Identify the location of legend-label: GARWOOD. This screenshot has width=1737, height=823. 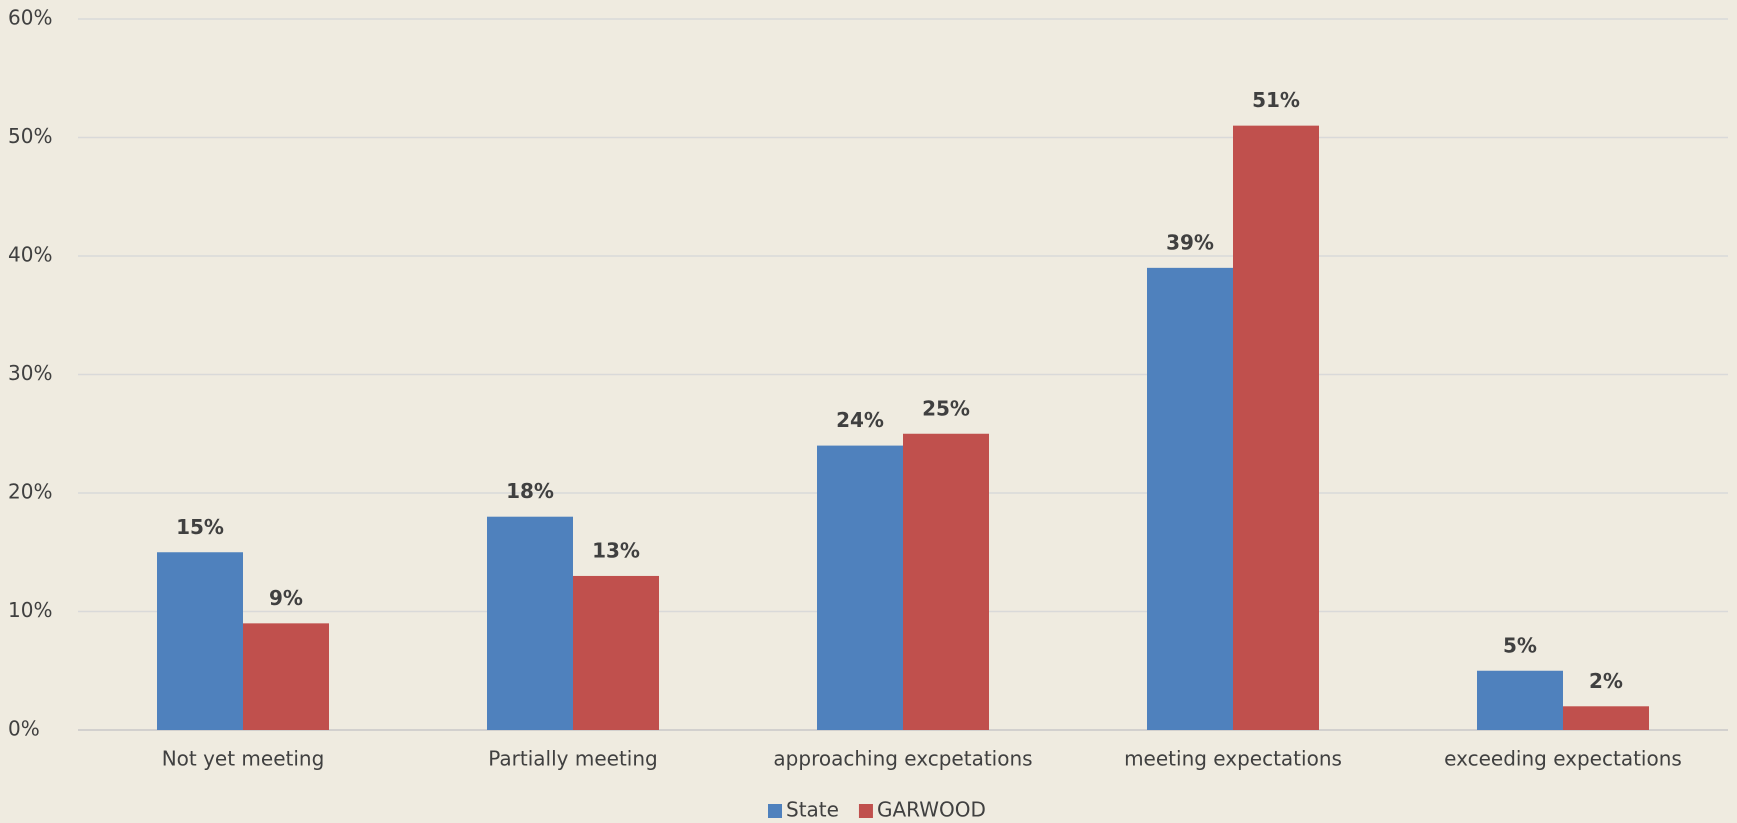
(931, 810).